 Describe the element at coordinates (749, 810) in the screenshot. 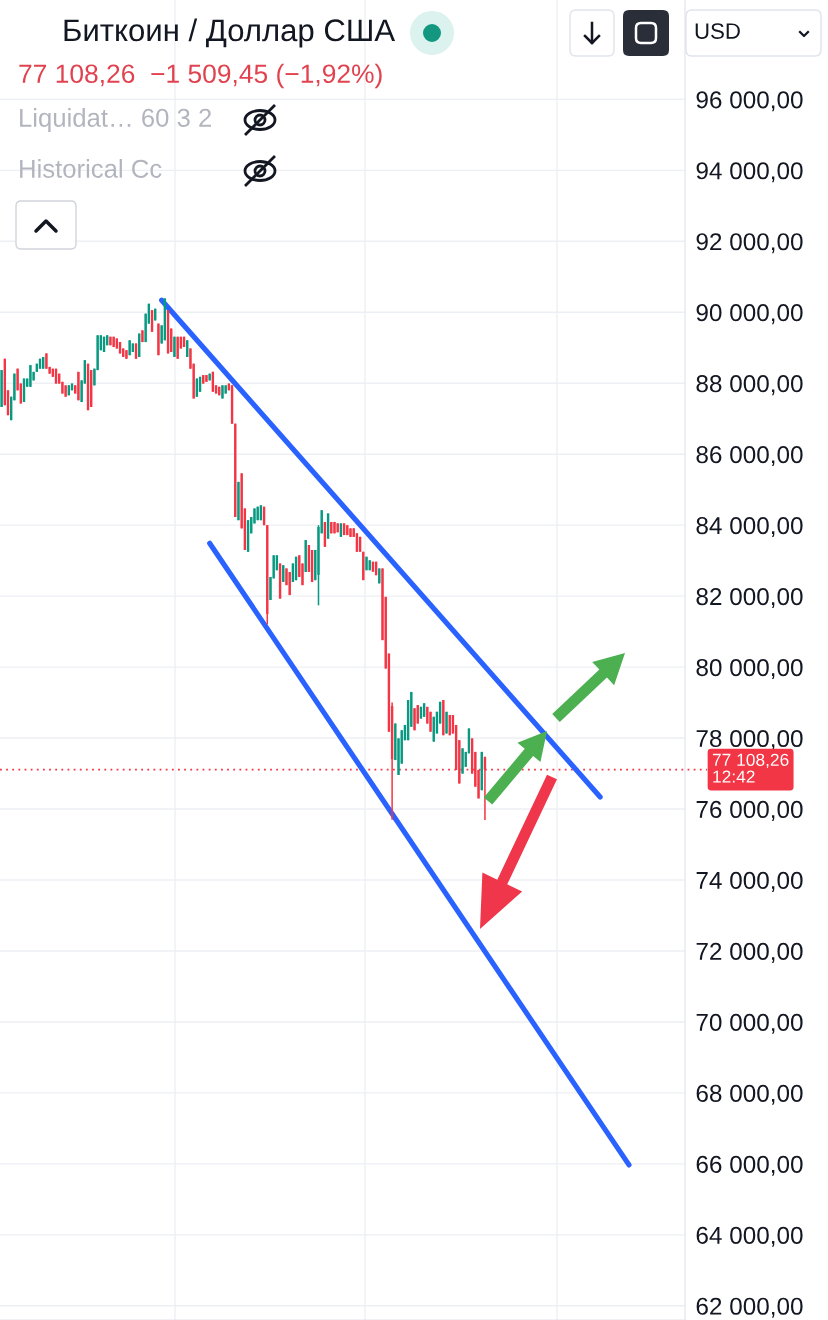

I see `y-tick-label: 76 000,00` at that location.